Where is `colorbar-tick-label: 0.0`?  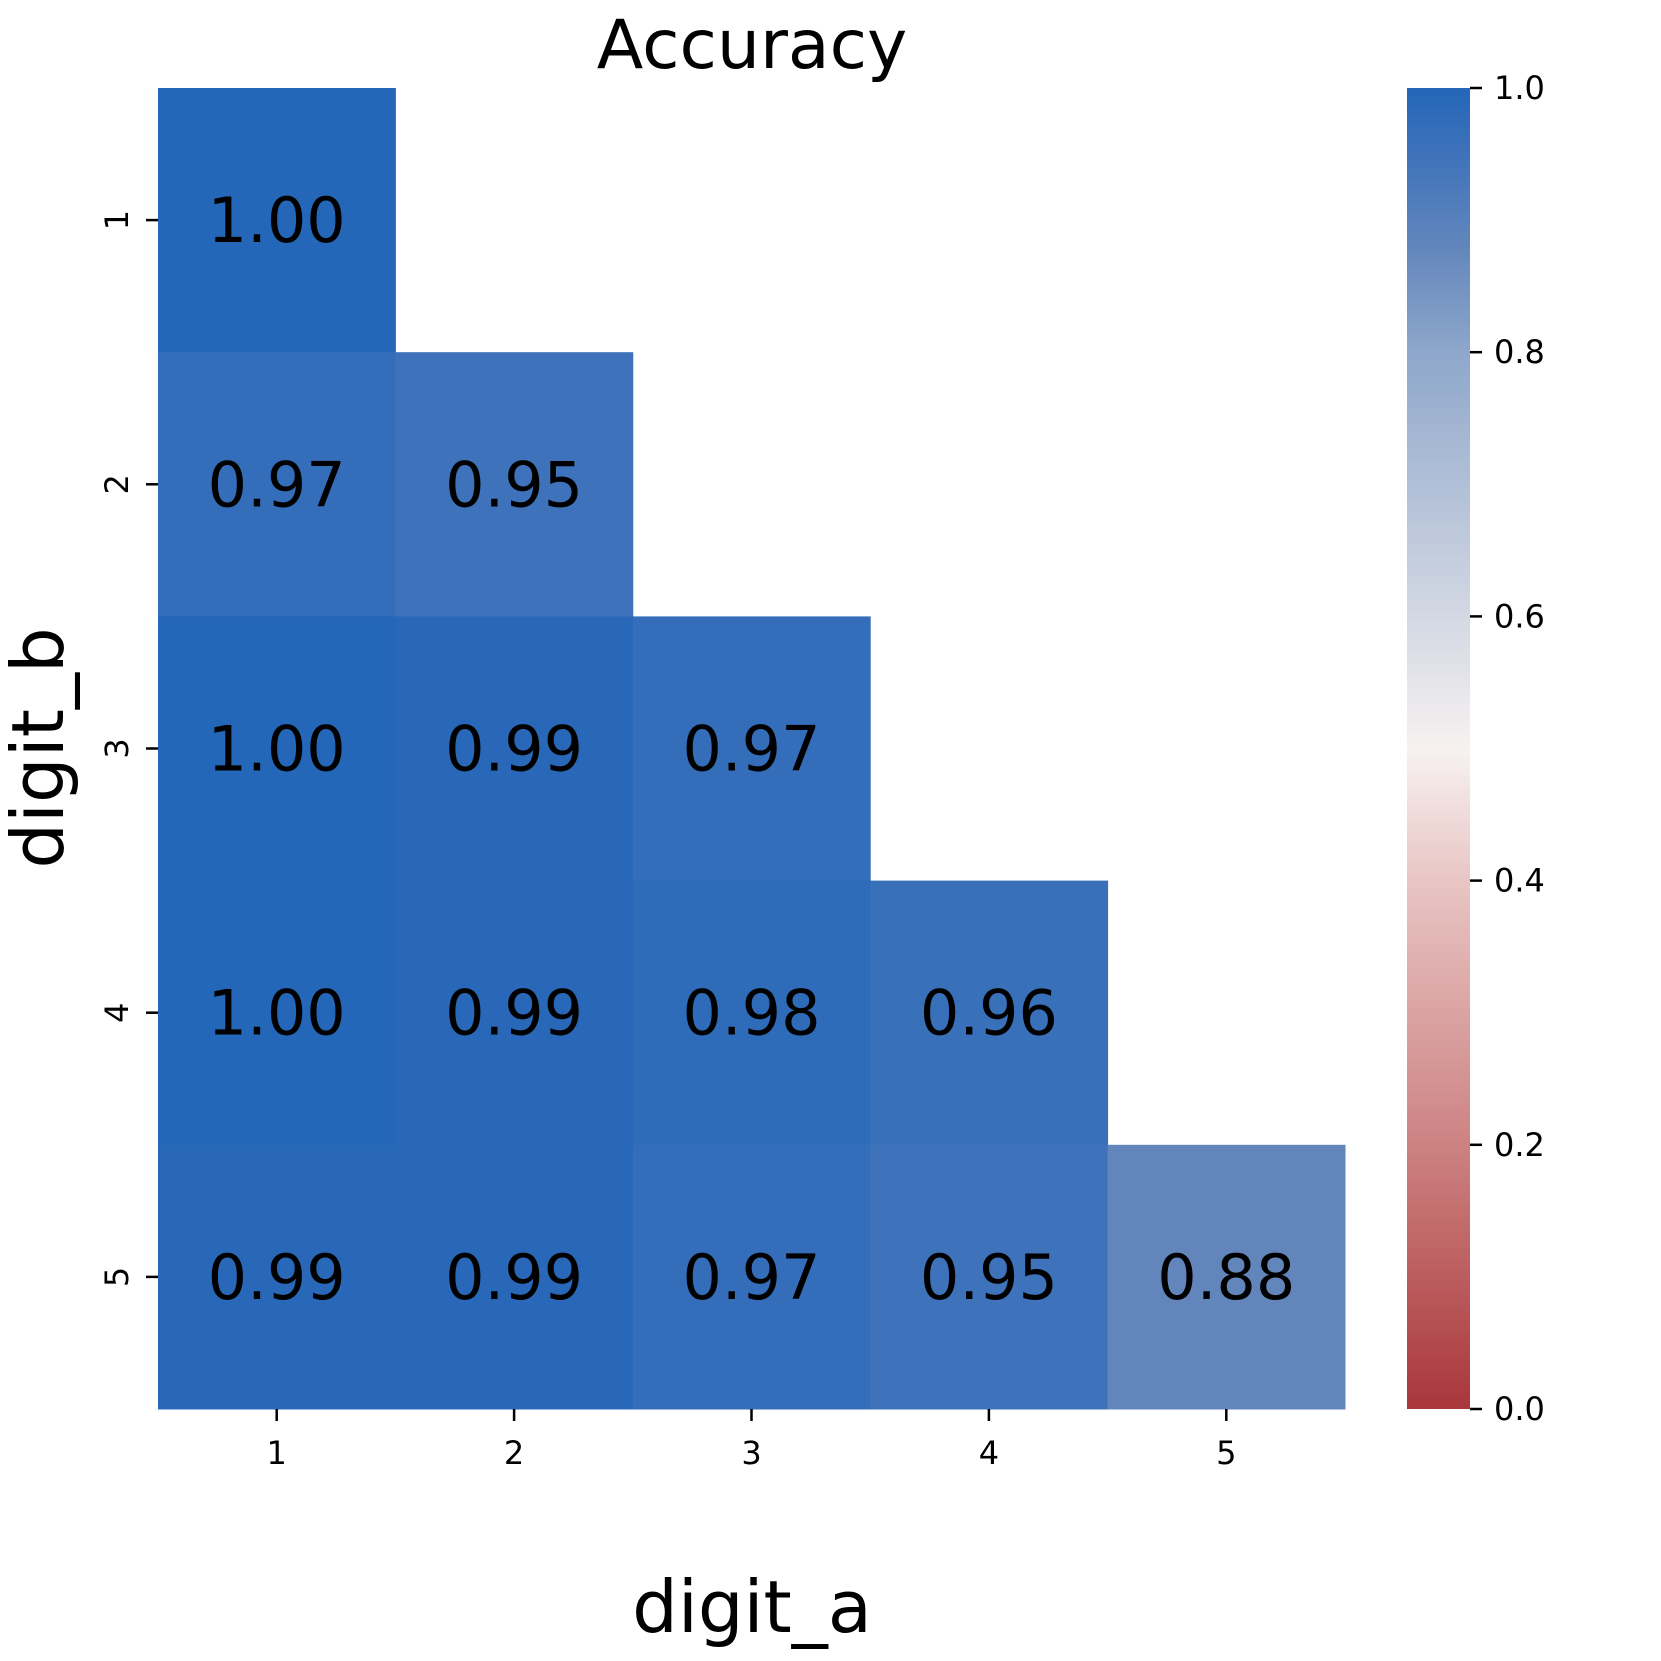
colorbar-tick-label: 0.0 is located at coordinates (1519, 1409).